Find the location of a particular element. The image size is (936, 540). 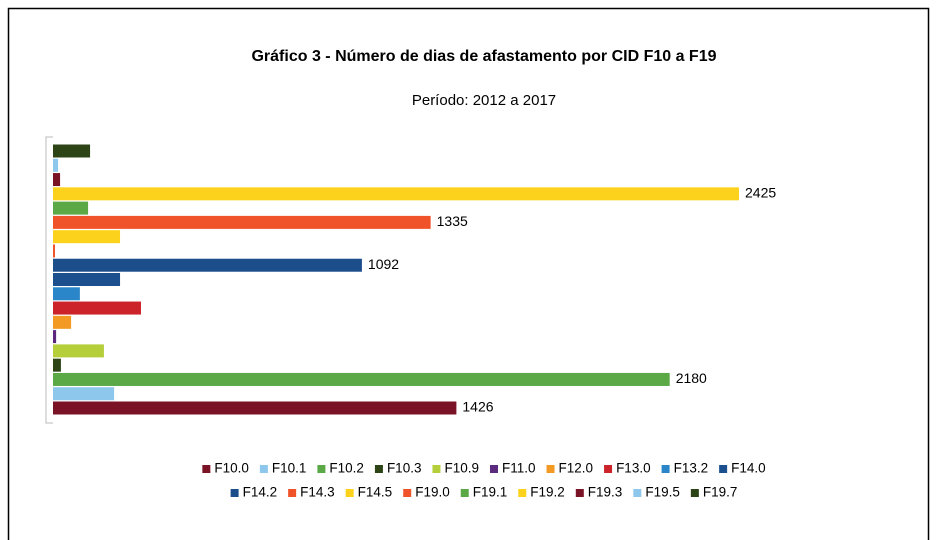

legend-label: F19.5 is located at coordinates (662, 492).